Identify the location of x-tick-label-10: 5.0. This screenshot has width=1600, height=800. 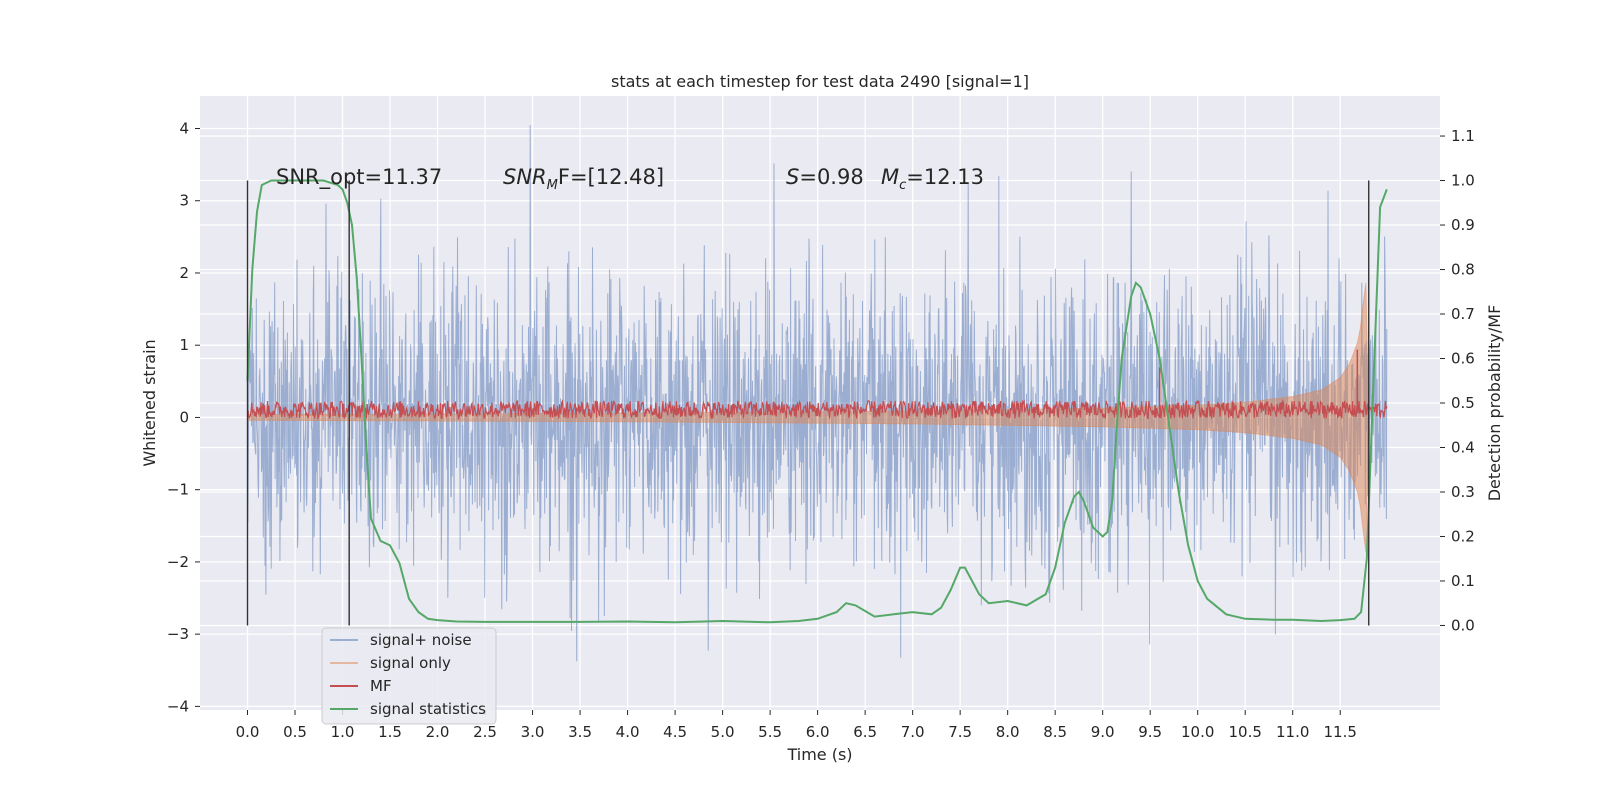
(723, 732).